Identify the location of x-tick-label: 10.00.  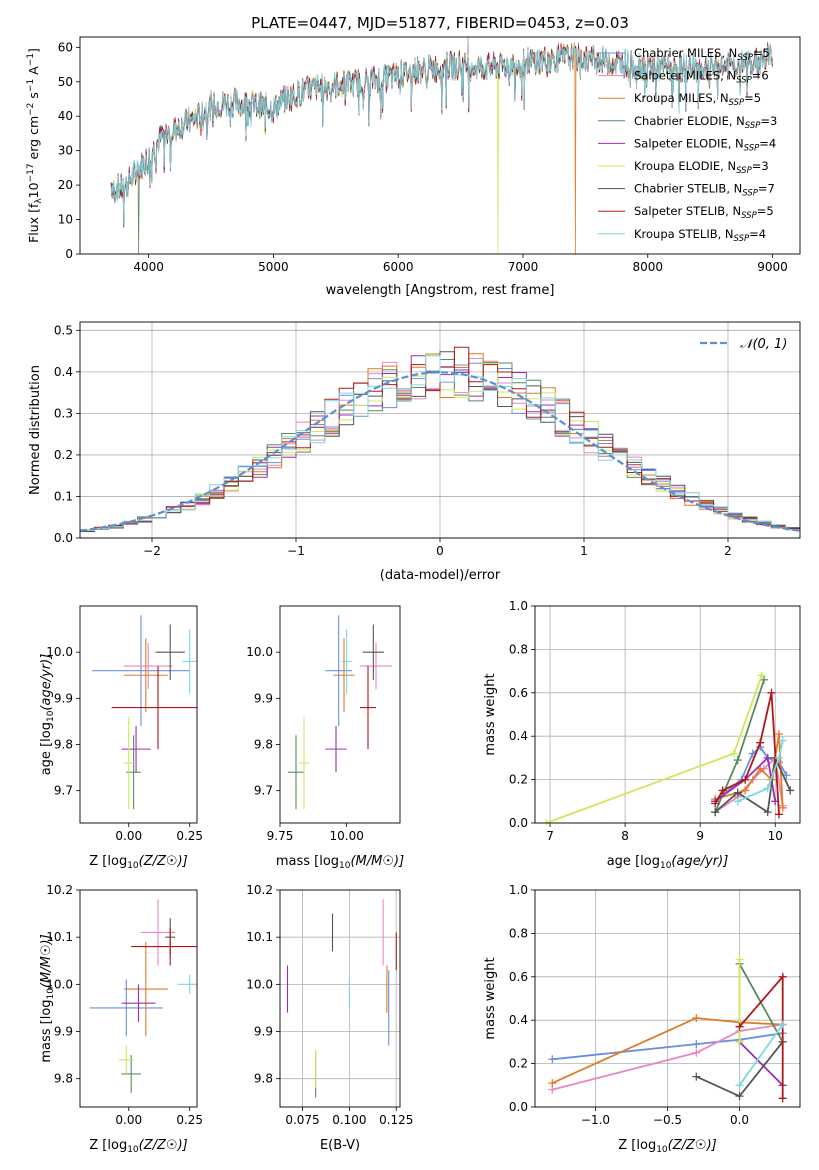
(346, 836).